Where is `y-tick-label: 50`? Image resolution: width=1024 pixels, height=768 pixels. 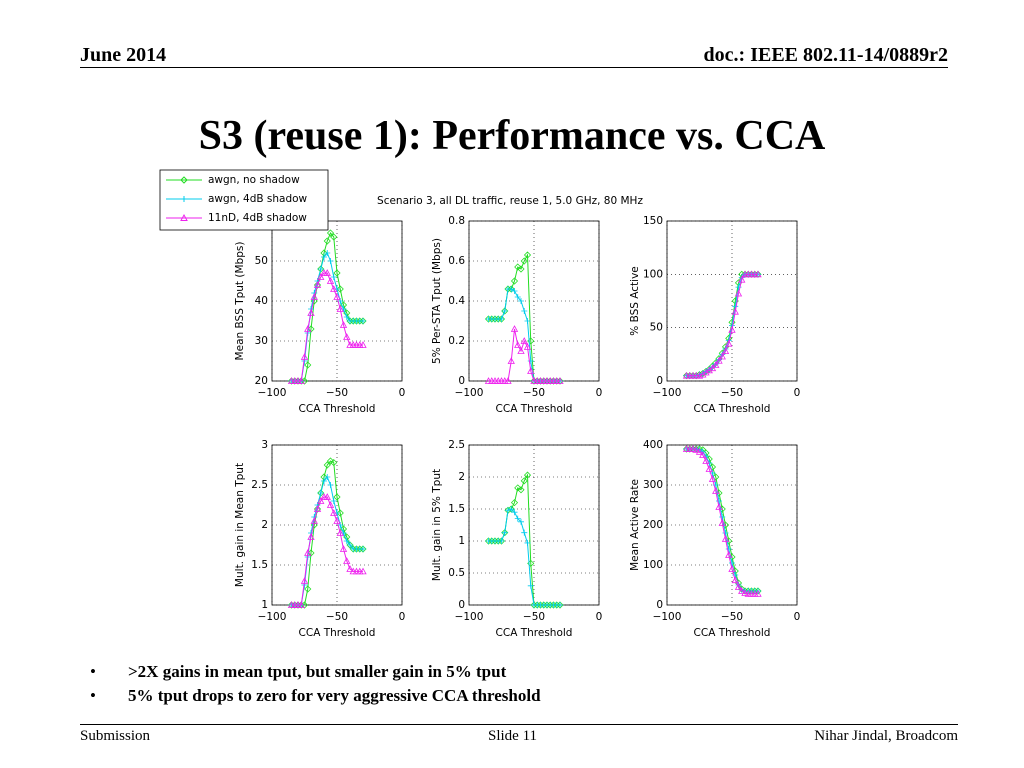
y-tick-label: 50 is located at coordinates (261, 261).